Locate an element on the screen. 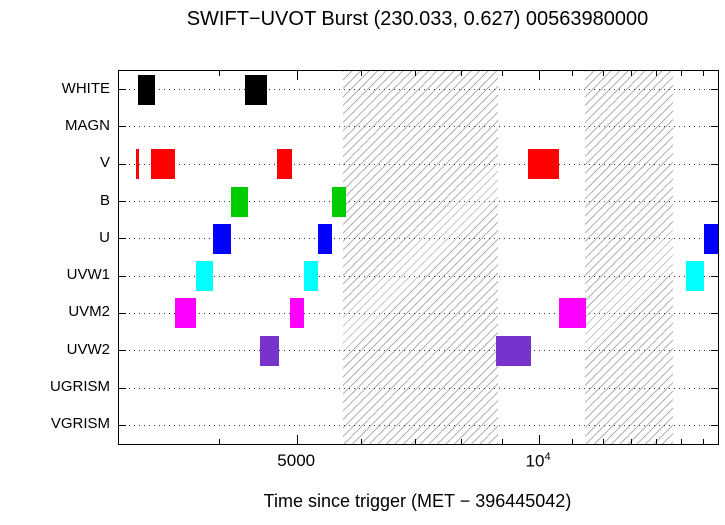 This screenshot has height=525, width=725. y-axis-label-uvw1: UVW1 is located at coordinates (88, 275).